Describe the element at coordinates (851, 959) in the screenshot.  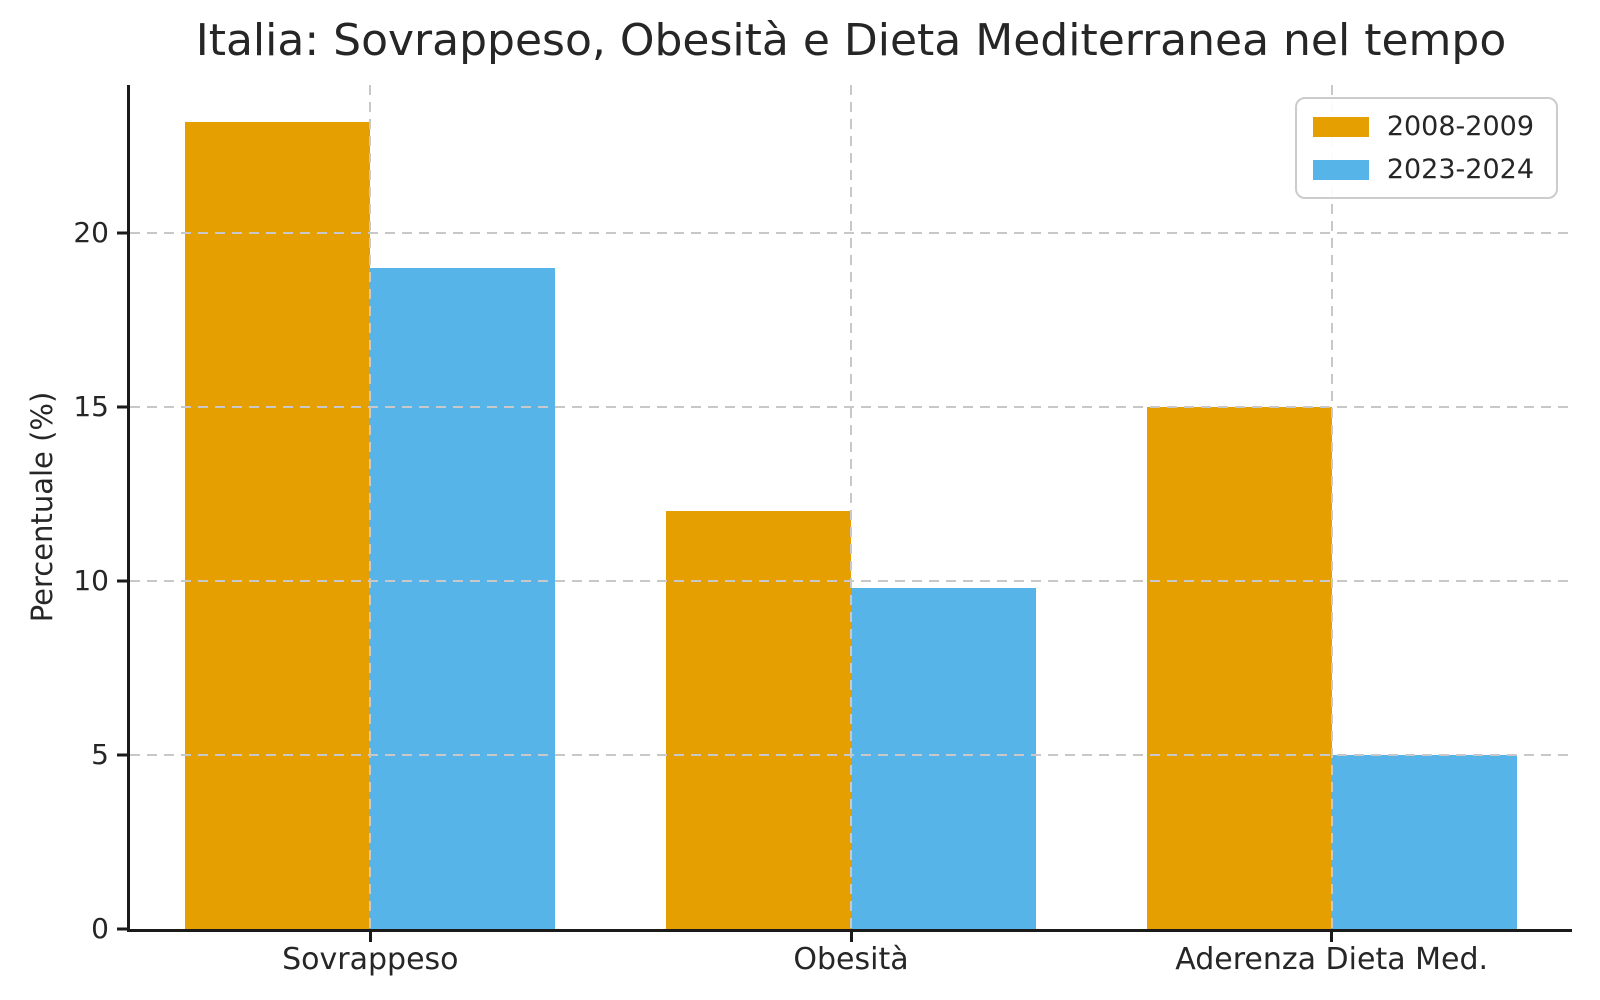
I see `x-tick-label-obesit: Obesità` at that location.